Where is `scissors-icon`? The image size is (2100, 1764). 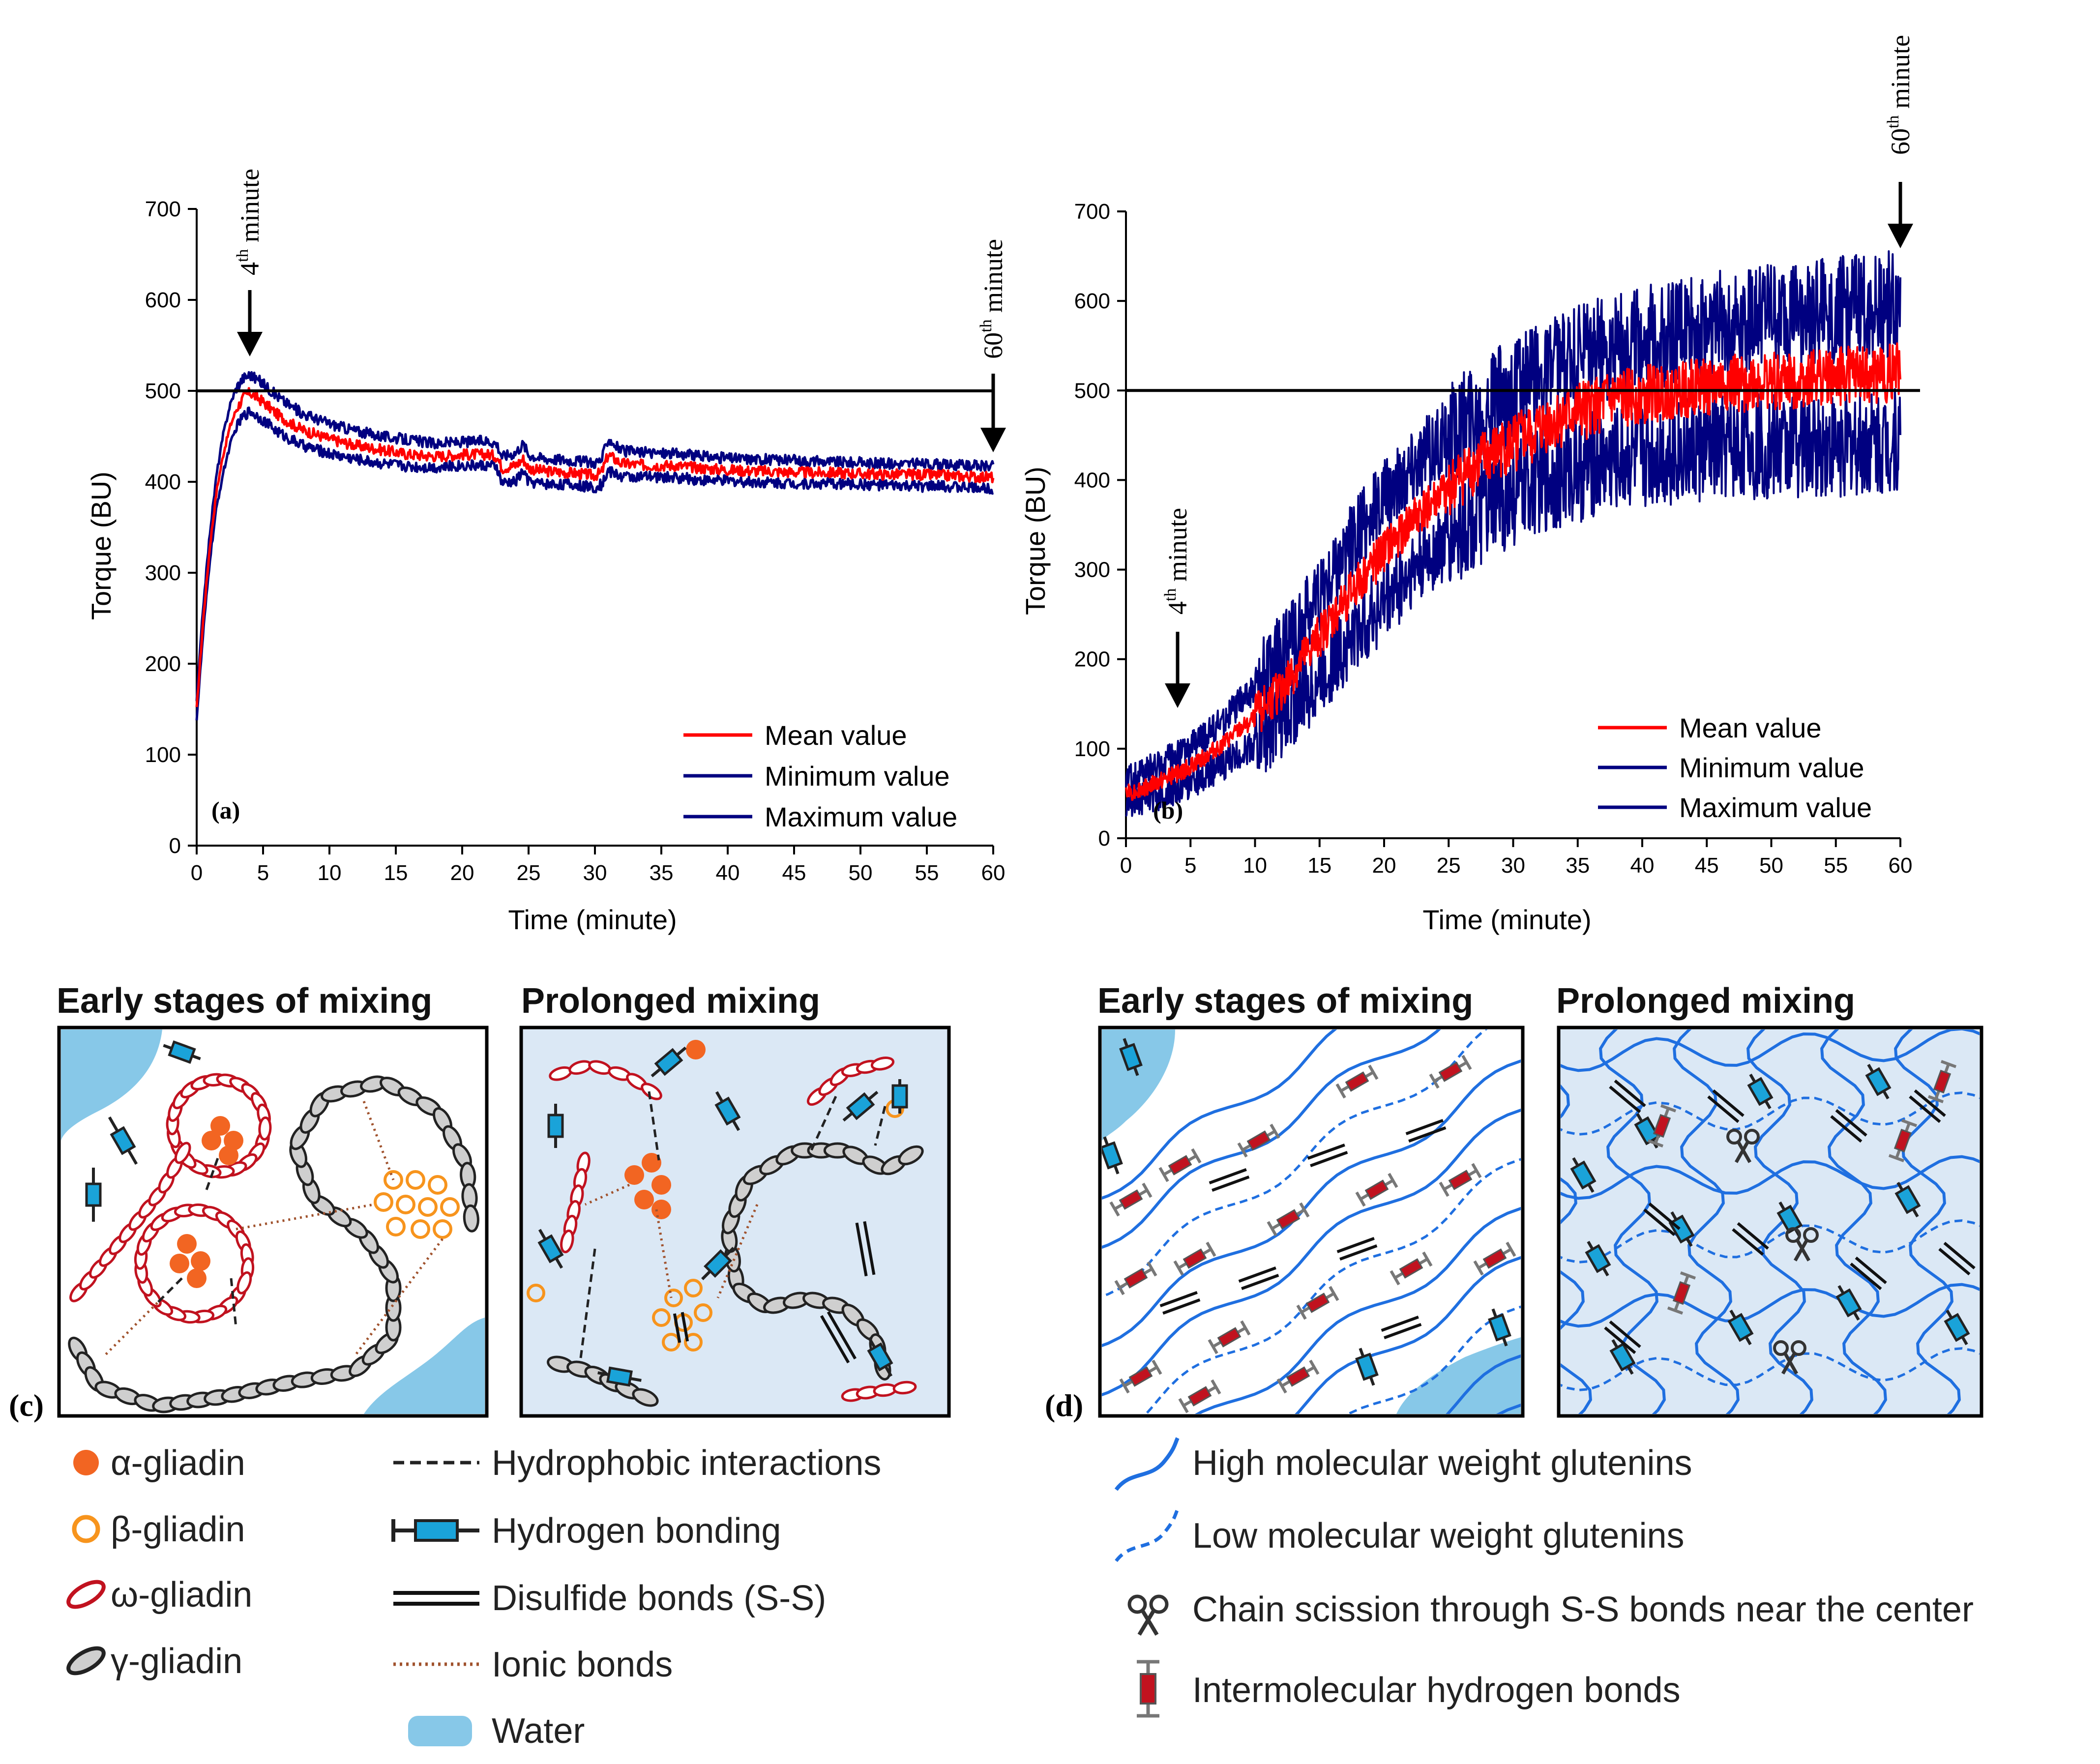
scissors-icon is located at coordinates (1790, 1357).